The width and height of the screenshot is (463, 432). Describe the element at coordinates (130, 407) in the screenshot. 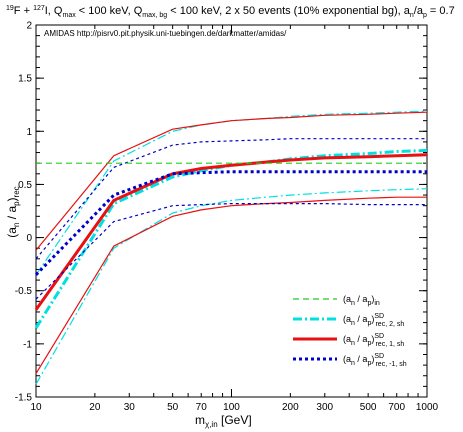

I see `x-tick-label: 30` at that location.